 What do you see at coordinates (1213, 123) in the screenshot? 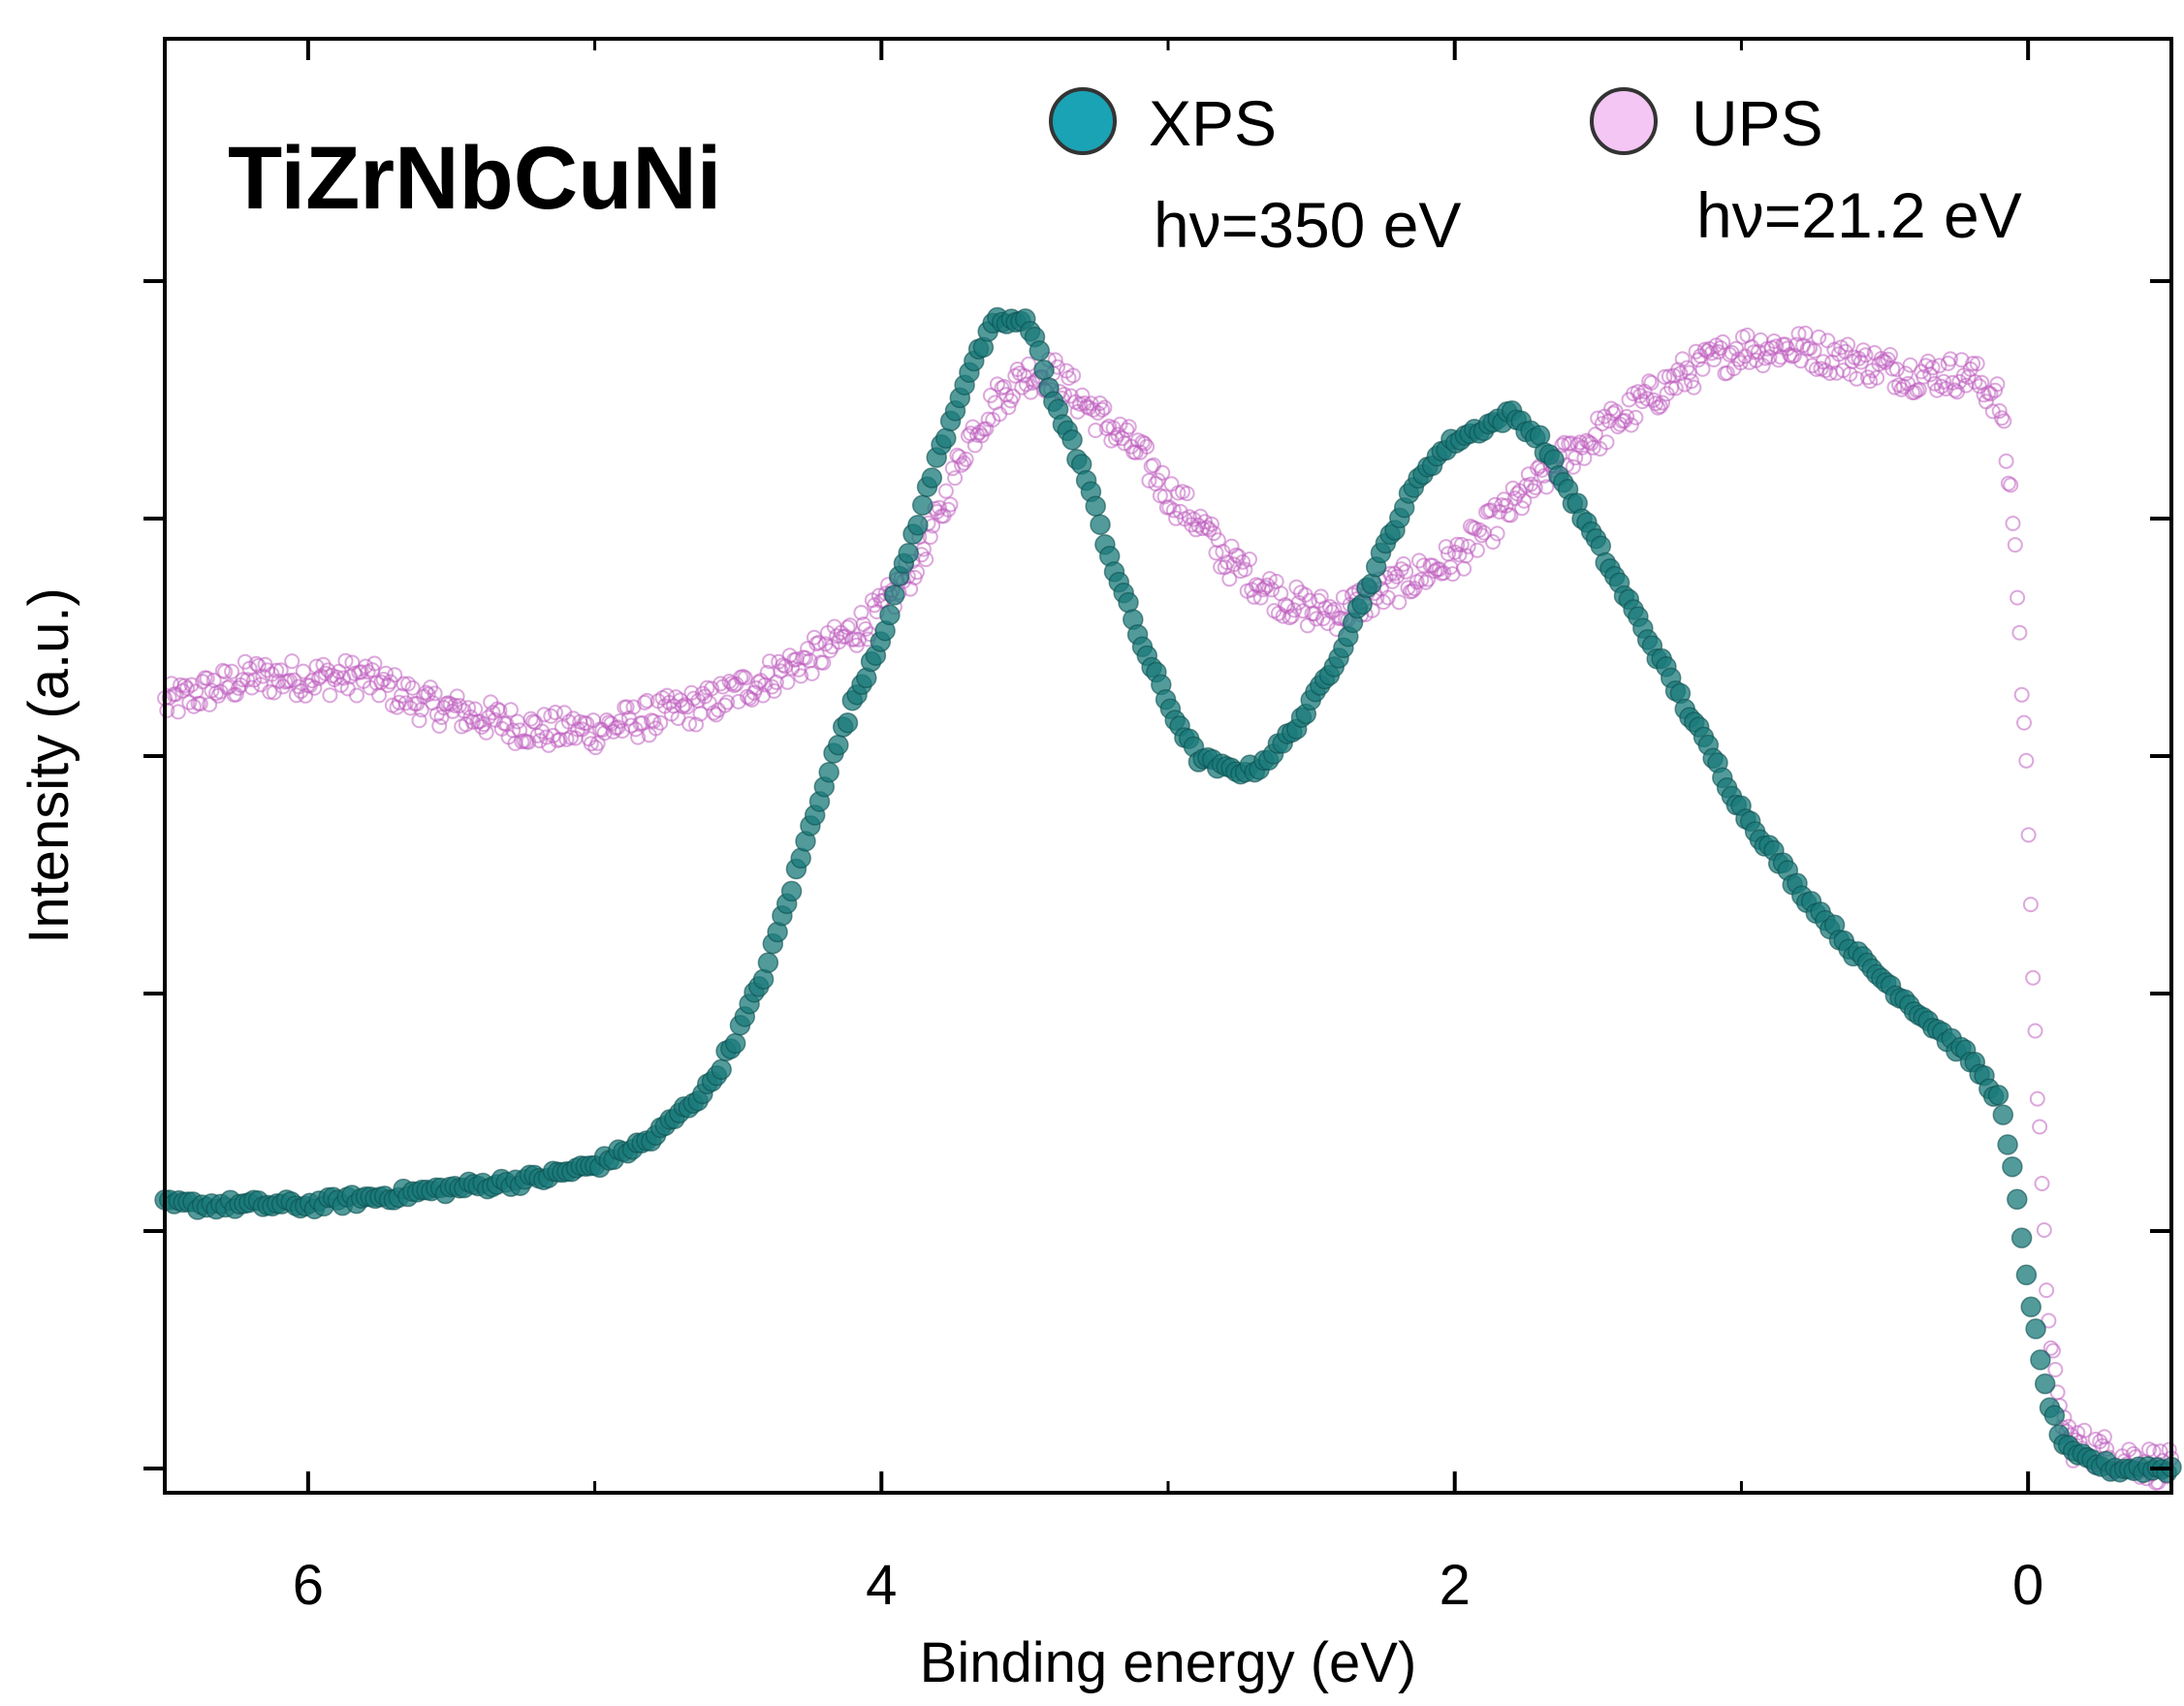
I see `legend-xps-label: XPS` at bounding box center [1213, 123].